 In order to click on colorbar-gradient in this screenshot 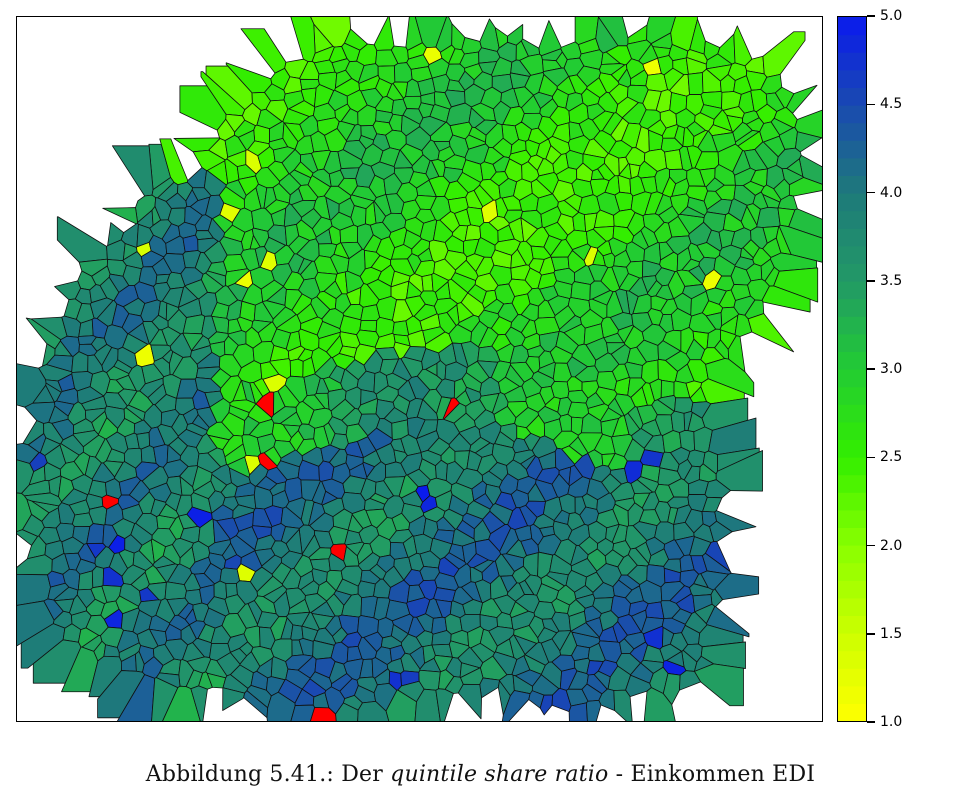, I will do `click(852, 369)`.